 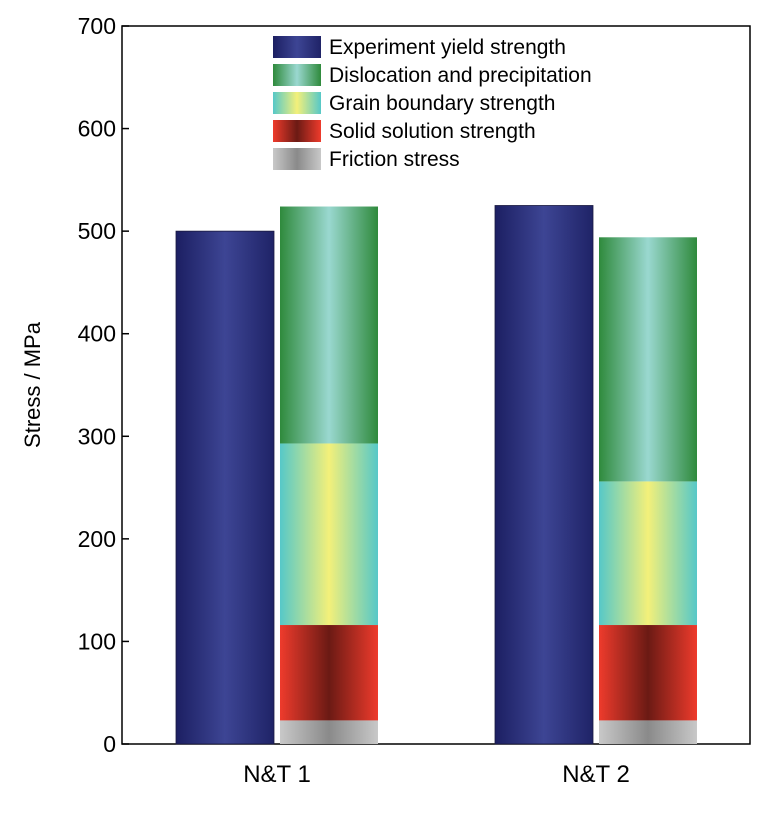 I want to click on legend-box, so click(x=457, y=103).